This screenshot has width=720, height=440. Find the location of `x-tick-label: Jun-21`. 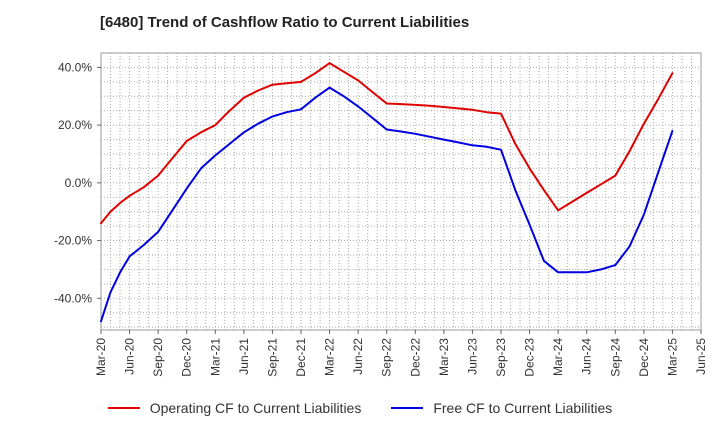

x-tick-label: Jun-21 is located at coordinates (244, 356).